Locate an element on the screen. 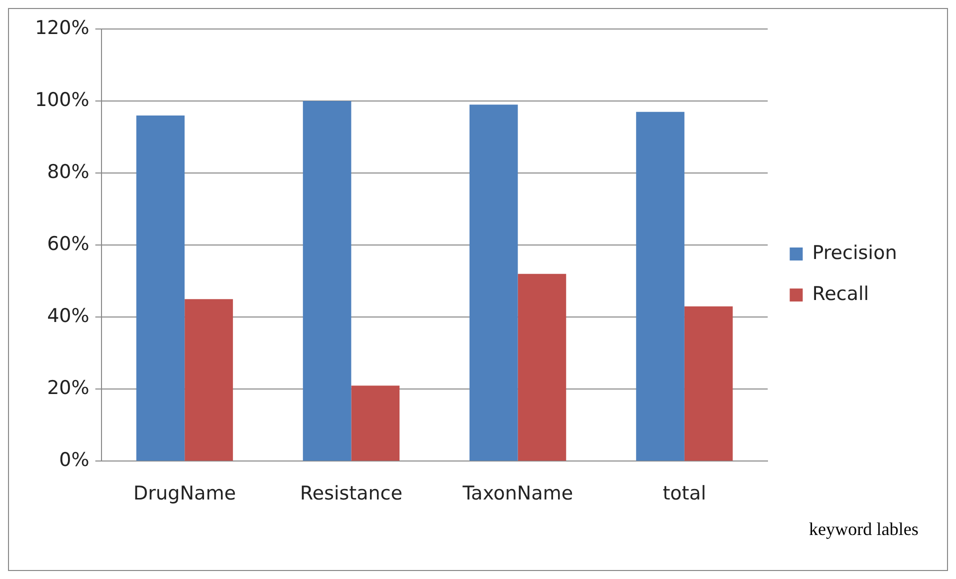 This screenshot has width=956, height=579. y-tick-label: 40% is located at coordinates (68, 316).